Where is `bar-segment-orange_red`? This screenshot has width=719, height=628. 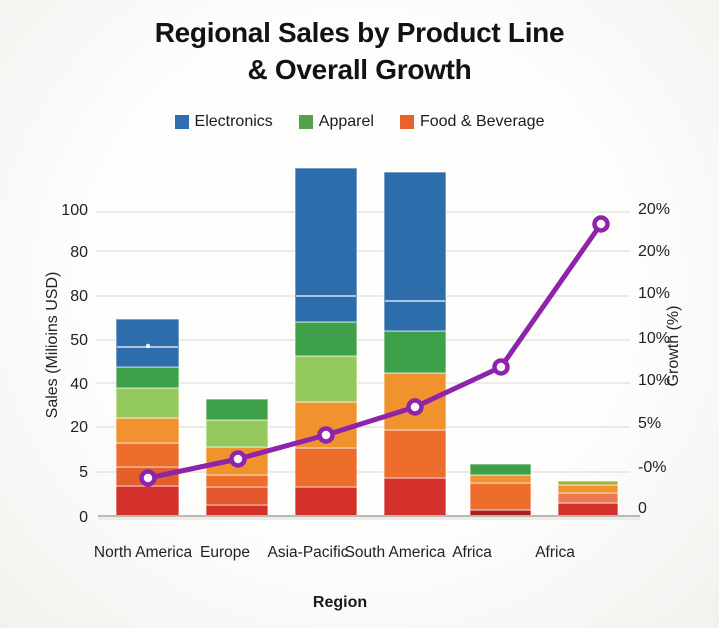 bar-segment-orange_red is located at coordinates (237, 496).